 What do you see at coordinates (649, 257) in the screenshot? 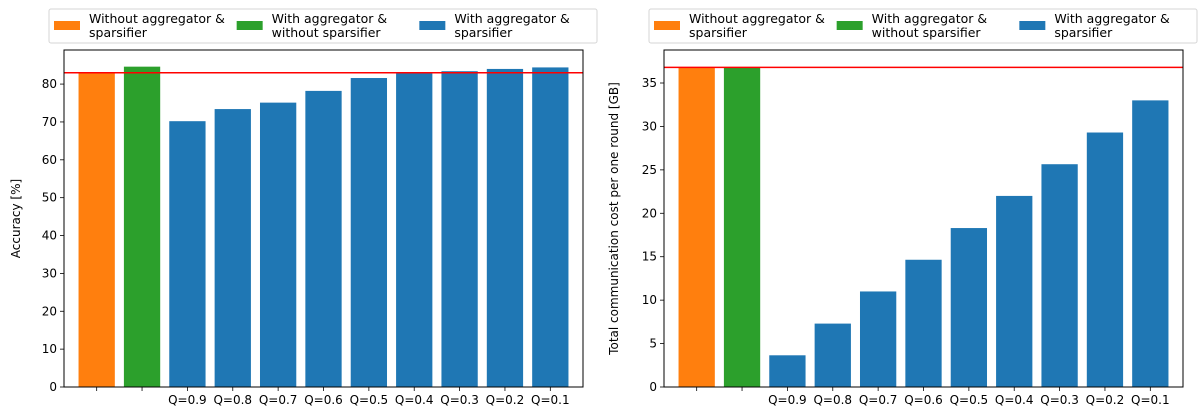
I see `y-tick-label: 15` at bounding box center [649, 257].